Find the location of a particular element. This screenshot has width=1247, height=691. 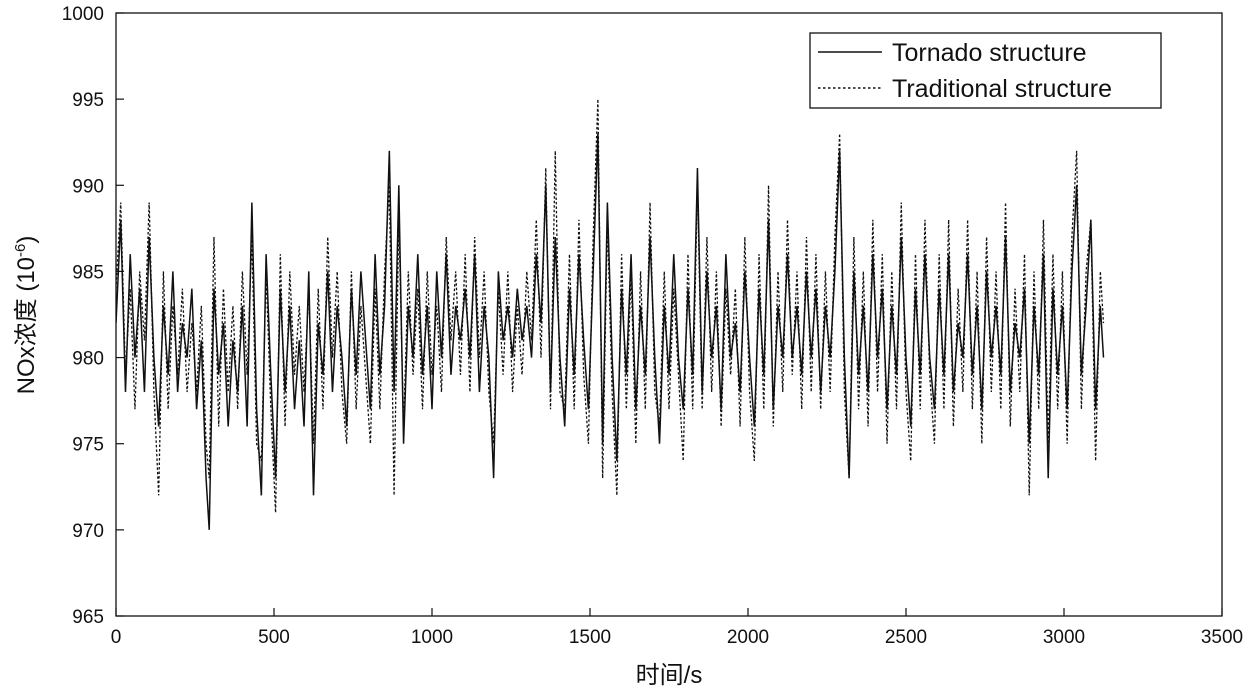

x-tick-label: 1000 is located at coordinates (432, 637).